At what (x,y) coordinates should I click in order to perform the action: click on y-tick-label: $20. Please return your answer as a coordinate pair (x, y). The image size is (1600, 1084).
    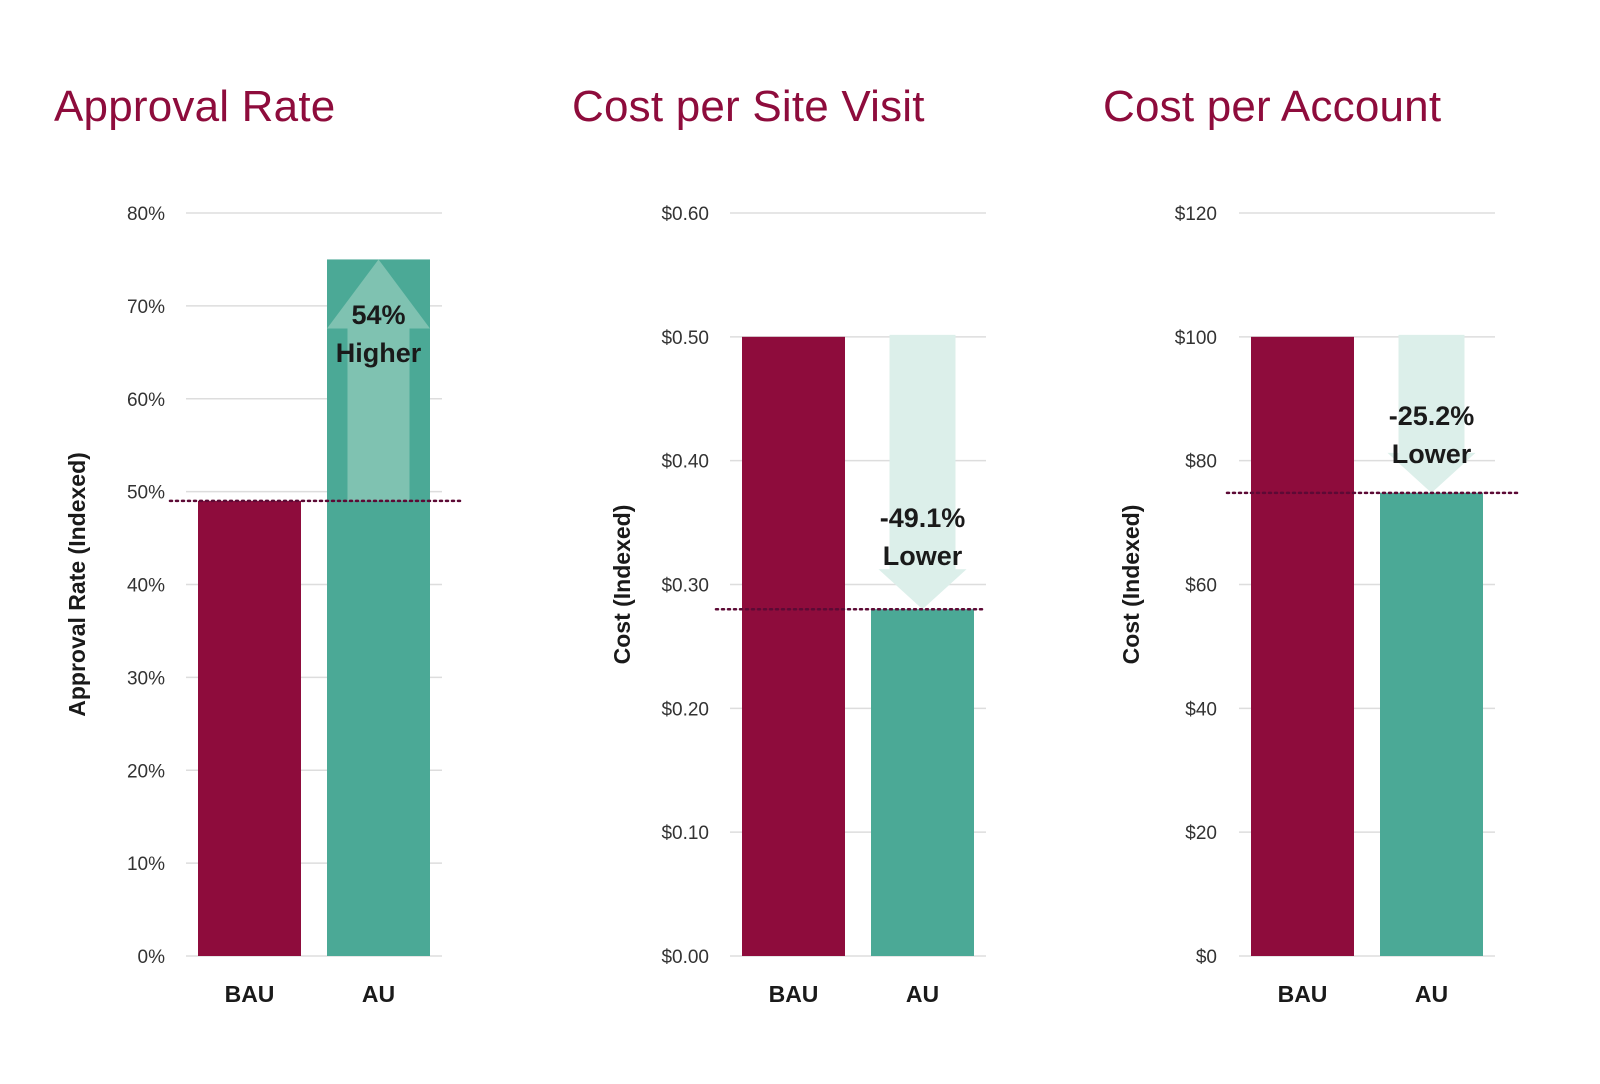
    Looking at the image, I should click on (1201, 833).